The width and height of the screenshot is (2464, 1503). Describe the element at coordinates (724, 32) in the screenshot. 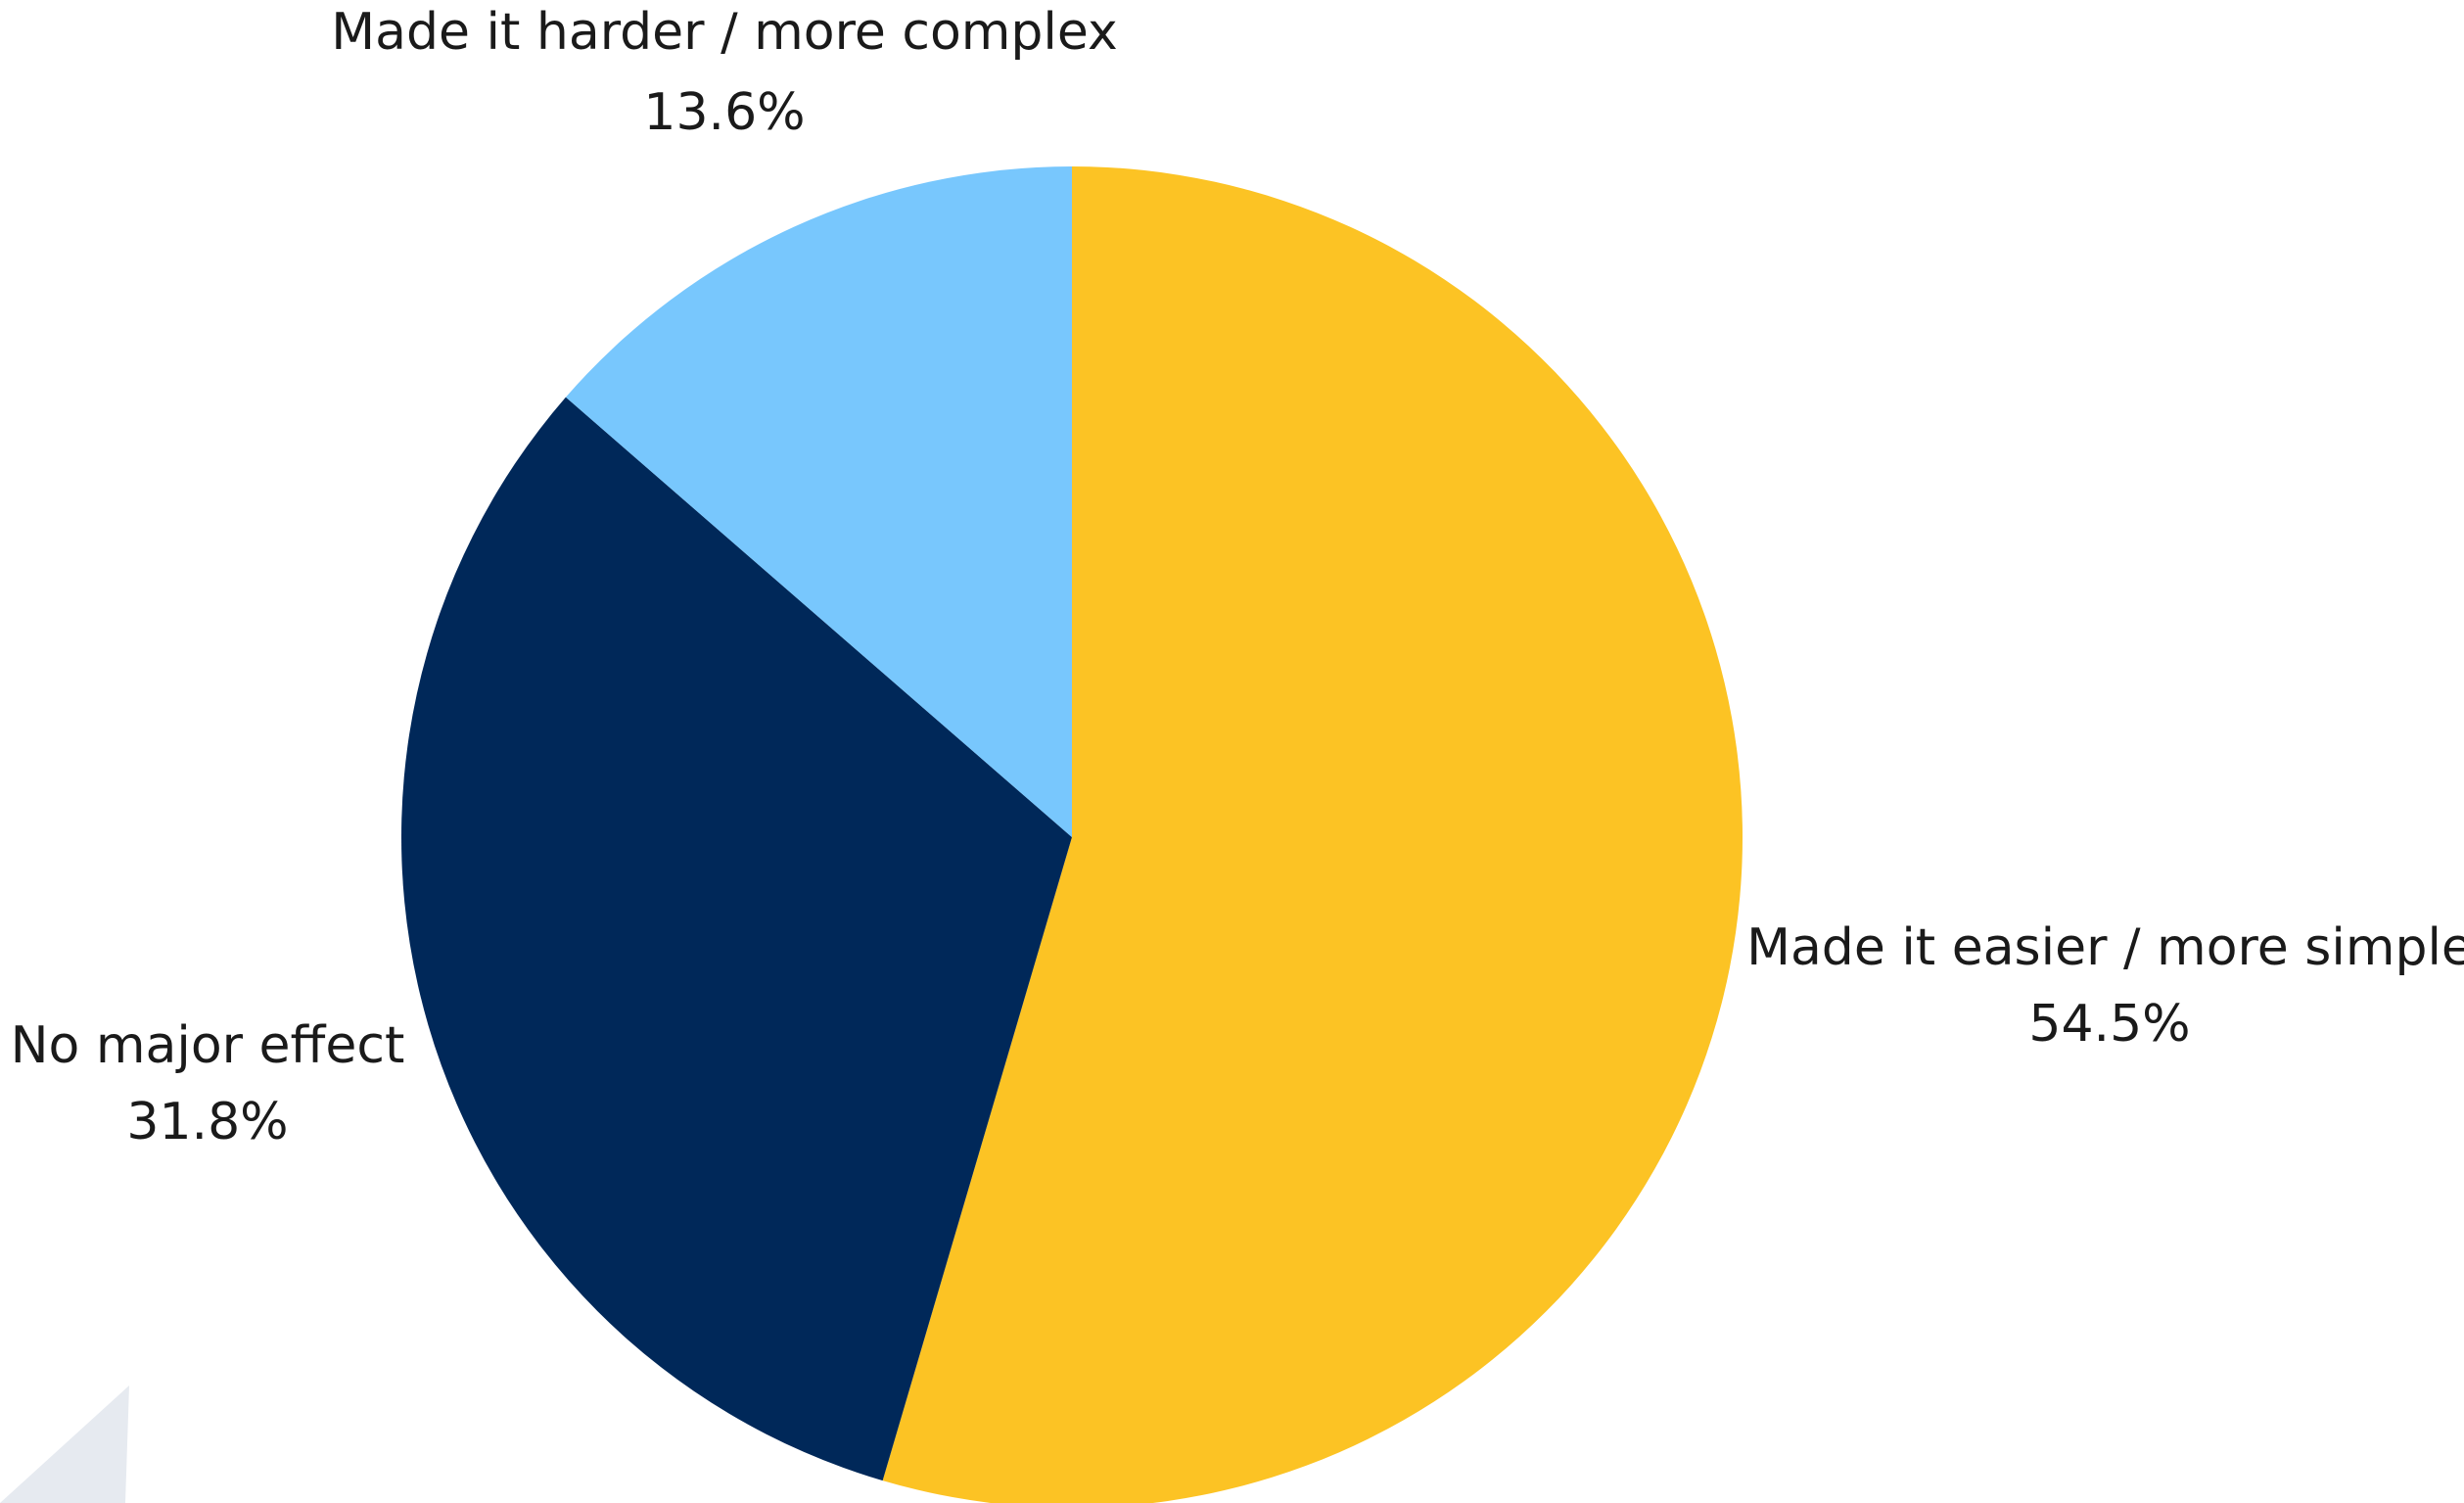

I see `slice-label-3: Made it harder / more complex` at that location.